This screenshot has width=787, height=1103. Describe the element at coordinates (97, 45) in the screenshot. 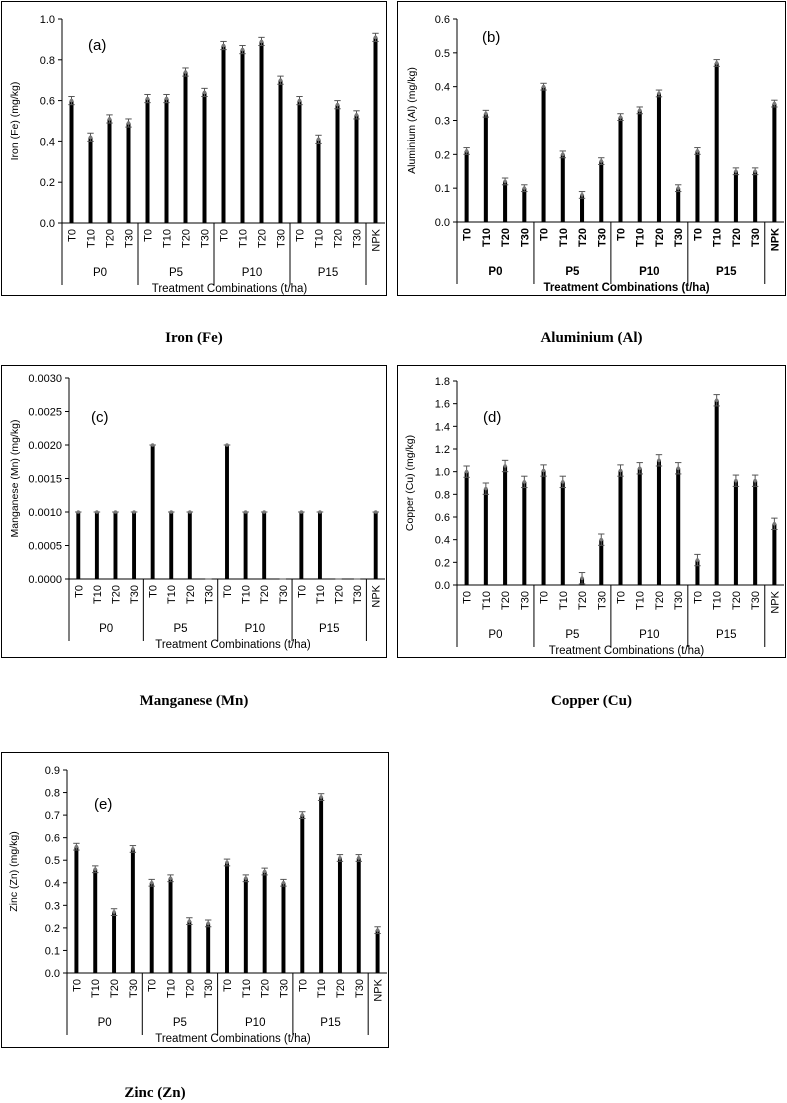

I see `panel-label: (a)` at that location.